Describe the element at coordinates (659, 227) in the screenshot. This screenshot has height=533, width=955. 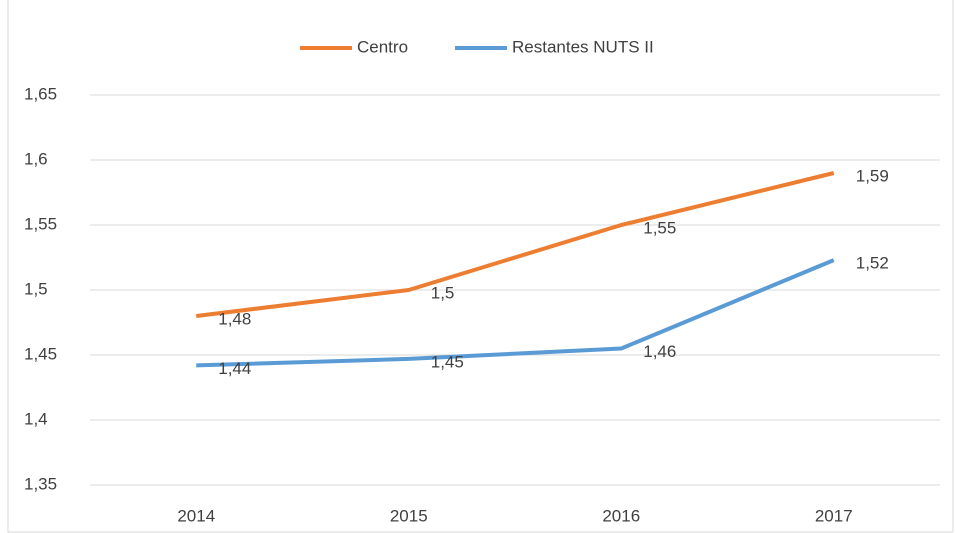
I see `data-label: 1,55` at that location.